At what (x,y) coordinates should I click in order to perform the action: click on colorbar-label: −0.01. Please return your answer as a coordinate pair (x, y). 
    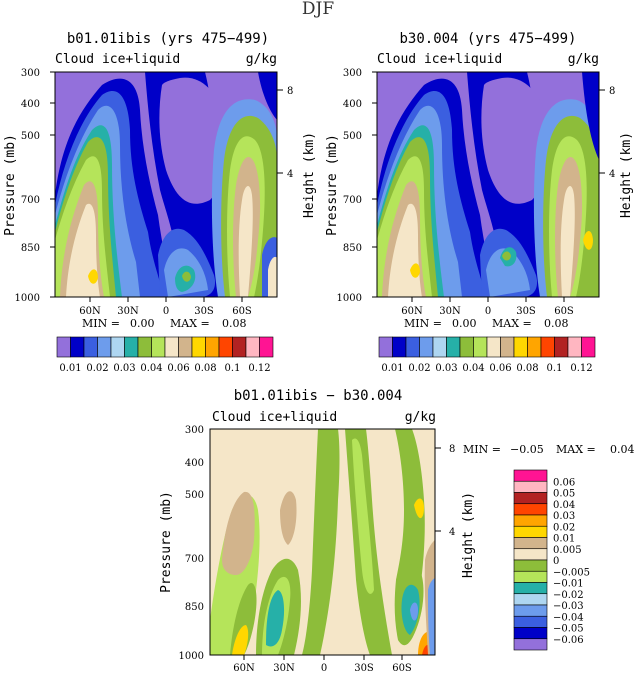
    Looking at the image, I should click on (568, 584).